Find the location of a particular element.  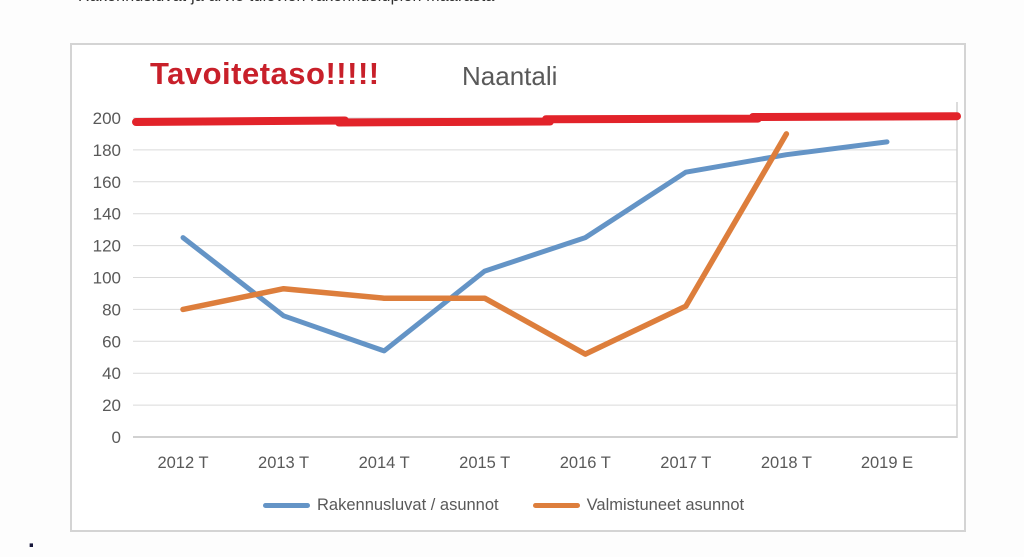

y-tick-label: 180 is located at coordinates (107, 150).